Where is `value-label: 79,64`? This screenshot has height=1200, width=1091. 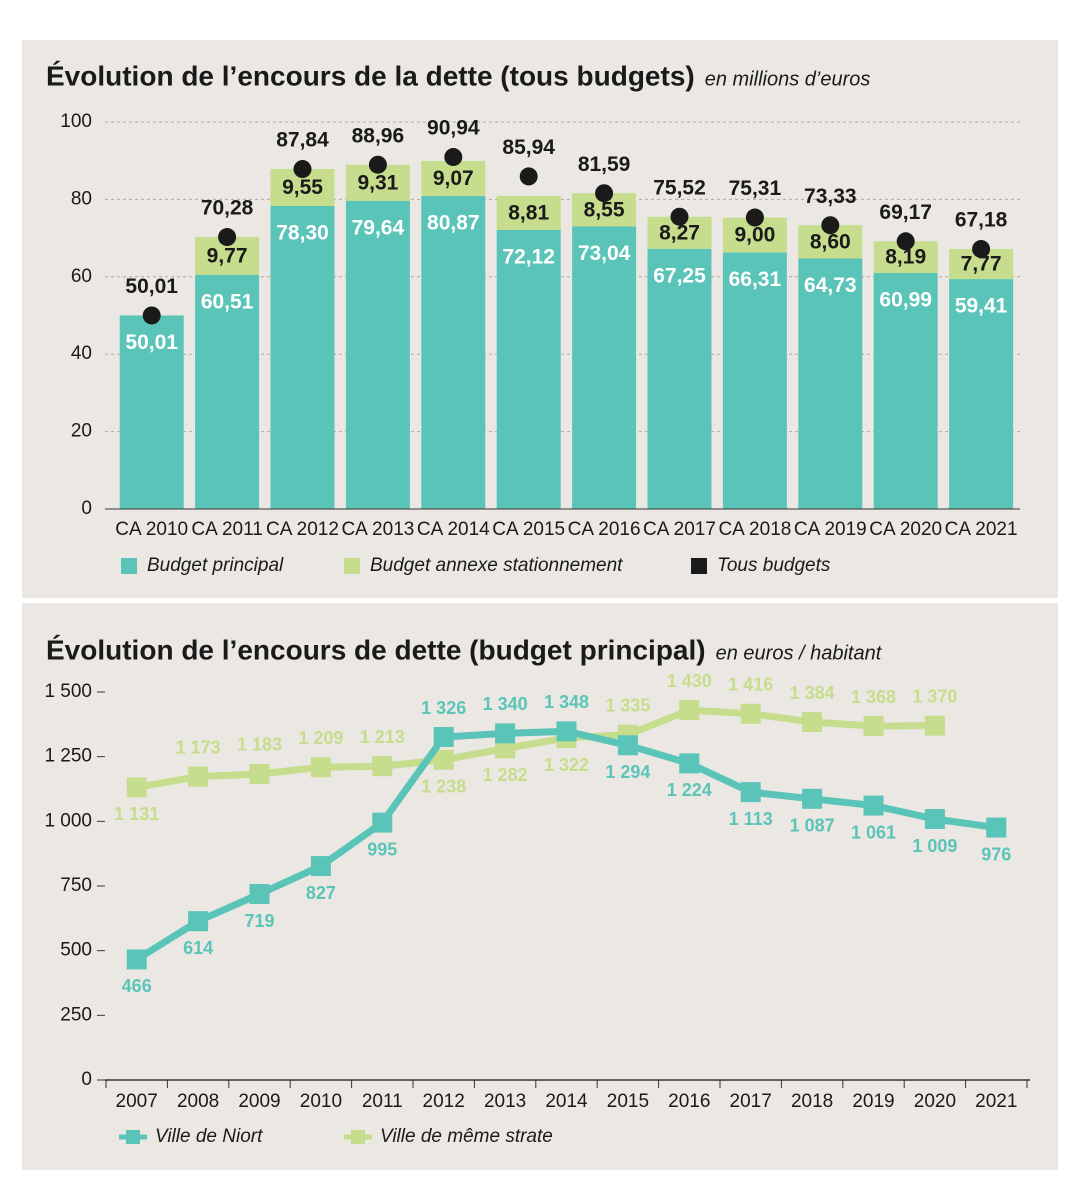 value-label: 79,64 is located at coordinates (378, 227).